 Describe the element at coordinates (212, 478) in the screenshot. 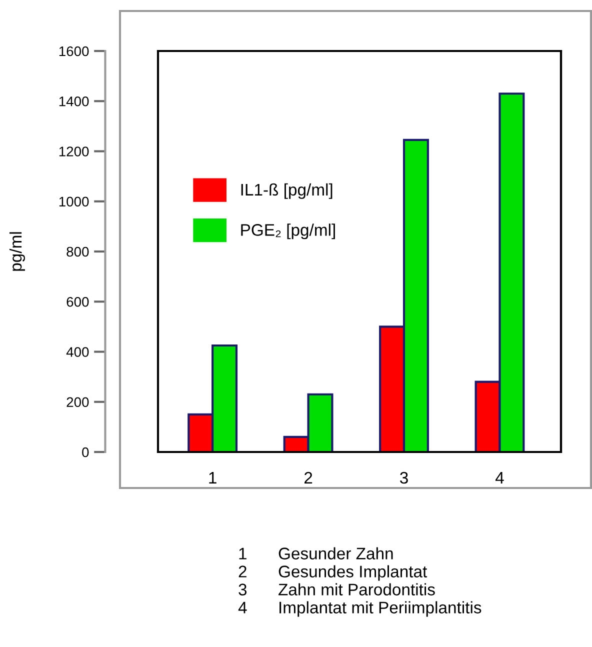

I see `x-tick-label: 1` at that location.